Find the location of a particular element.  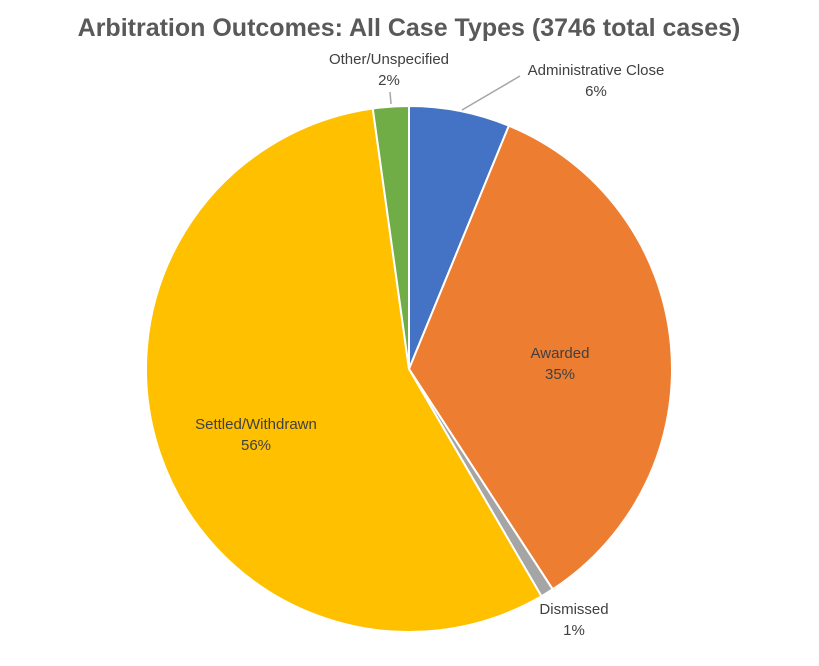

pie-slice-other-unspecified is located at coordinates (390, 237).